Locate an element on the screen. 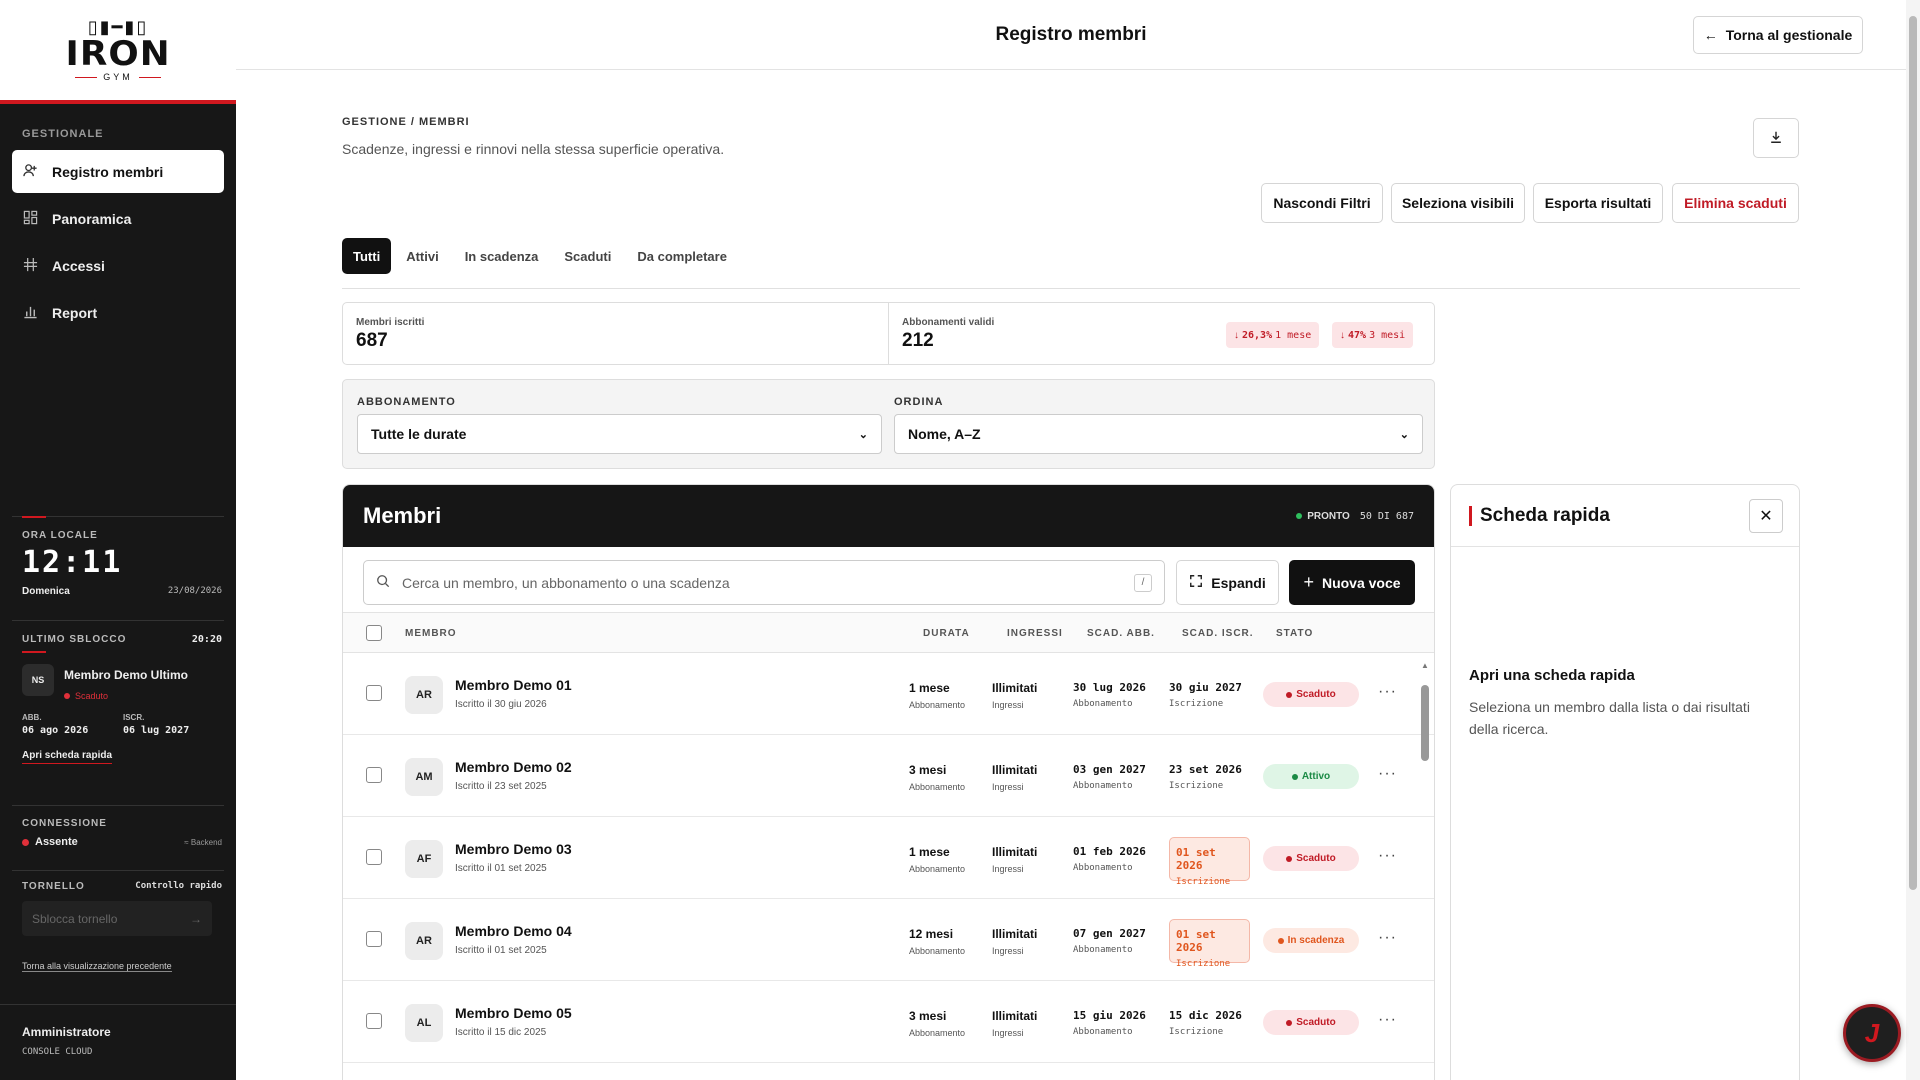  close-icon: ✕ is located at coordinates (1766, 516).